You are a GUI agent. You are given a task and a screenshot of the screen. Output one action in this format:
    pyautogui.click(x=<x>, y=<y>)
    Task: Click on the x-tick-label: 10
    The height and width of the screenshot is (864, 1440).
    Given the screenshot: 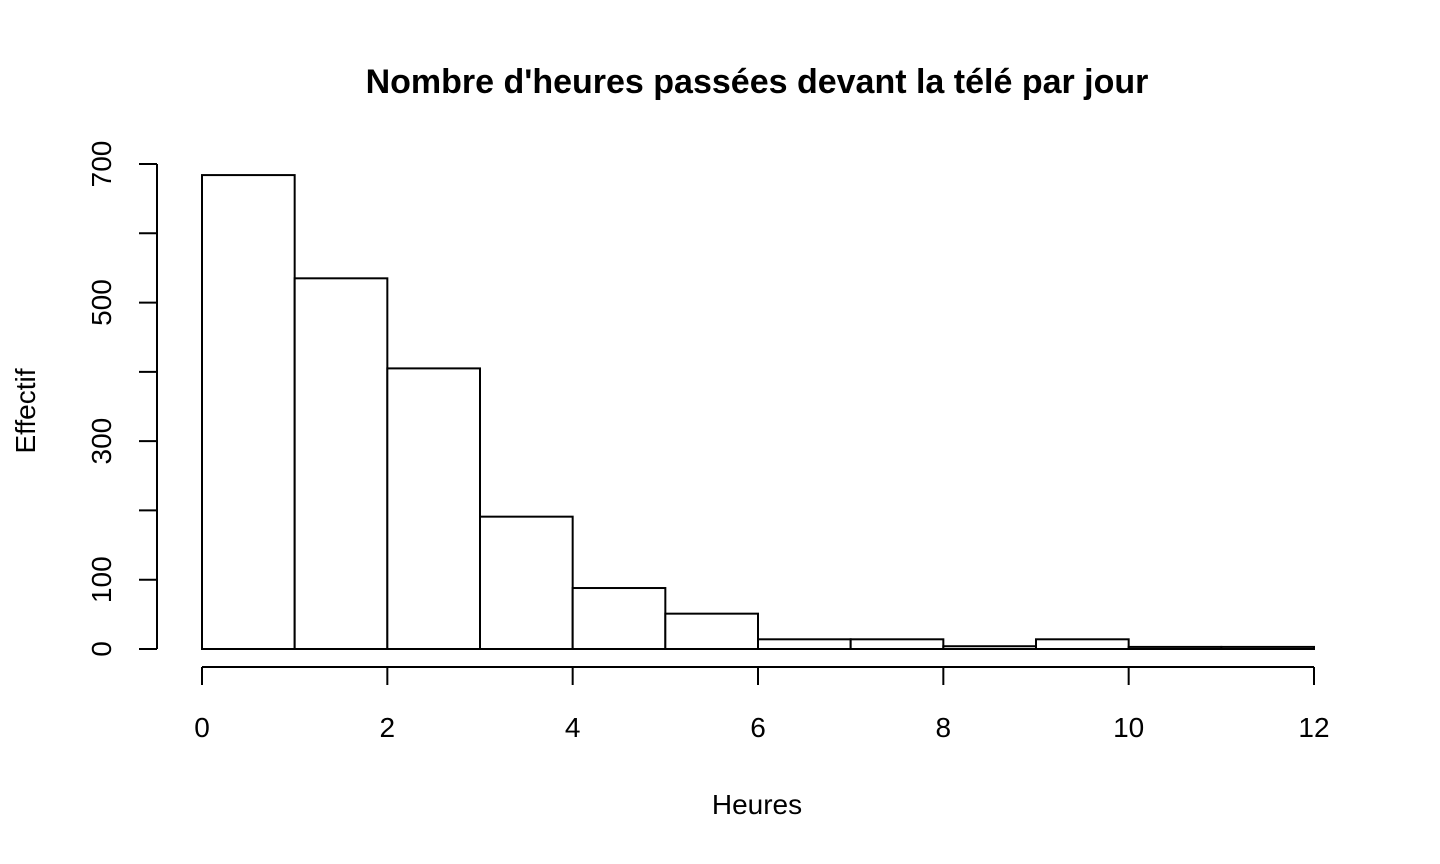 What is the action you would take?
    pyautogui.click(x=1128, y=727)
    